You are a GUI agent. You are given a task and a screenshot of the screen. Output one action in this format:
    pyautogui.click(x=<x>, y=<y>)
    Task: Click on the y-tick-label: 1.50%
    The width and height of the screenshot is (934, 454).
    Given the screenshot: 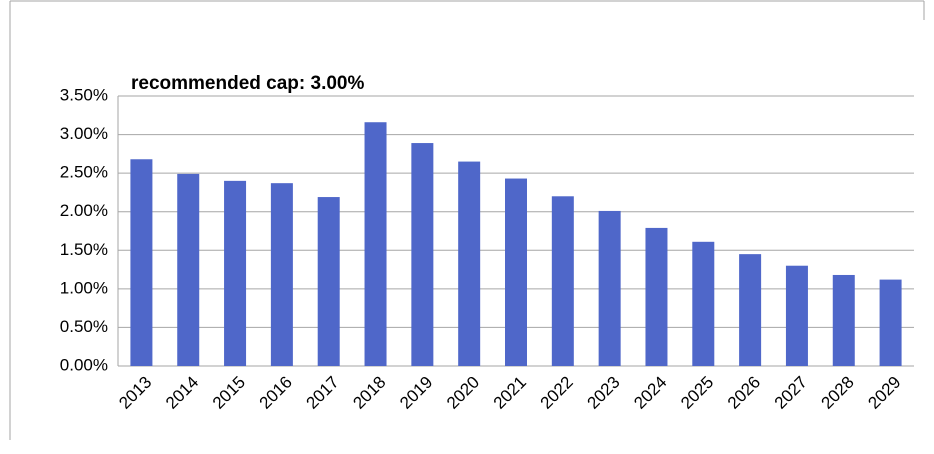 What is the action you would take?
    pyautogui.click(x=84, y=249)
    